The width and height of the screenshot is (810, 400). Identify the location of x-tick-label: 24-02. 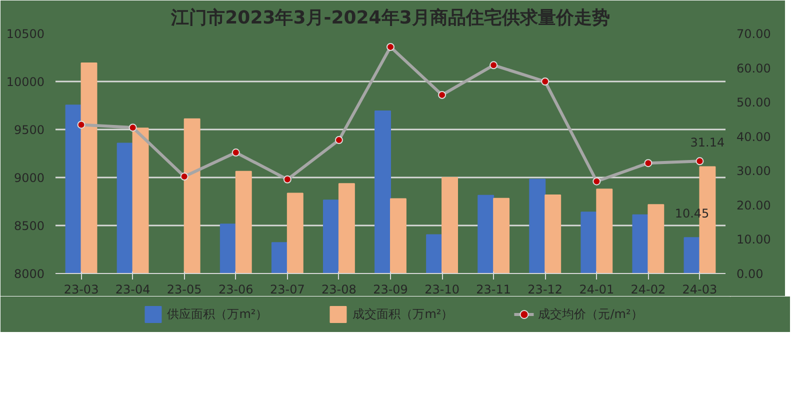
(648, 289).